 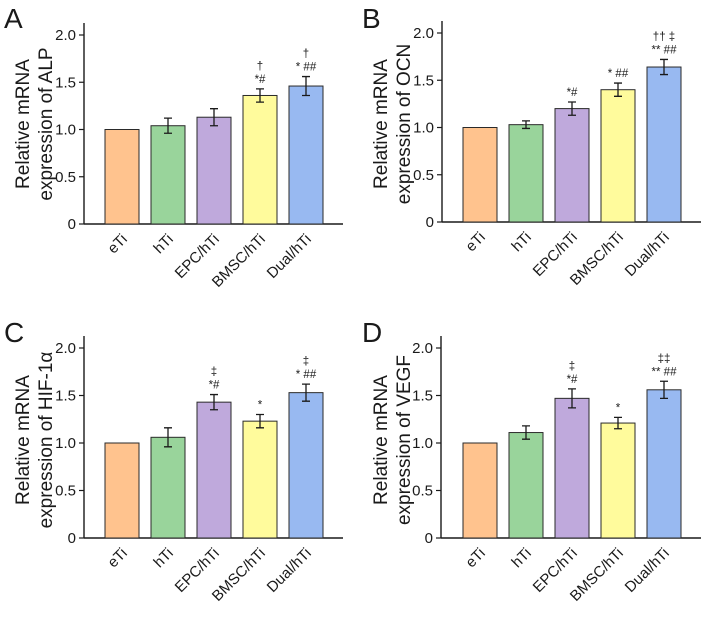 I want to click on y-axis-label-line: expression of VEGF, so click(x=404, y=440).